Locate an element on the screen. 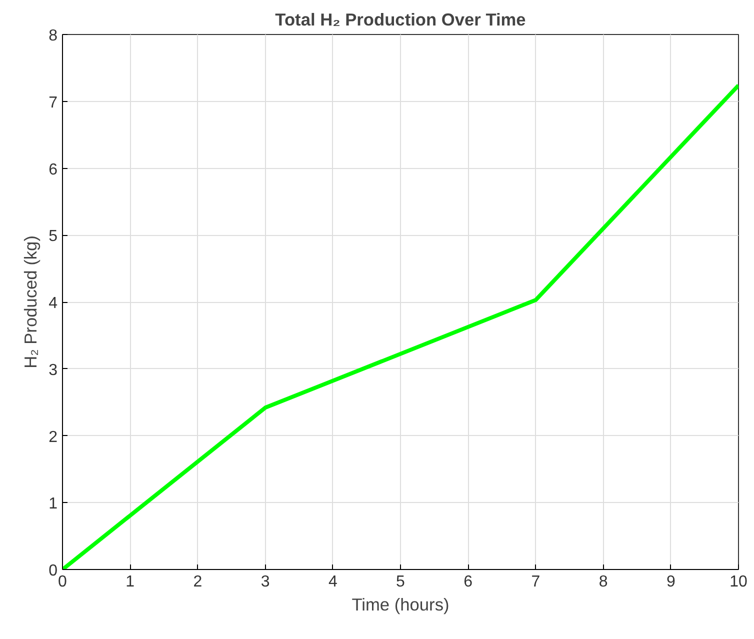  y-tick-label: 2 is located at coordinates (53, 437).